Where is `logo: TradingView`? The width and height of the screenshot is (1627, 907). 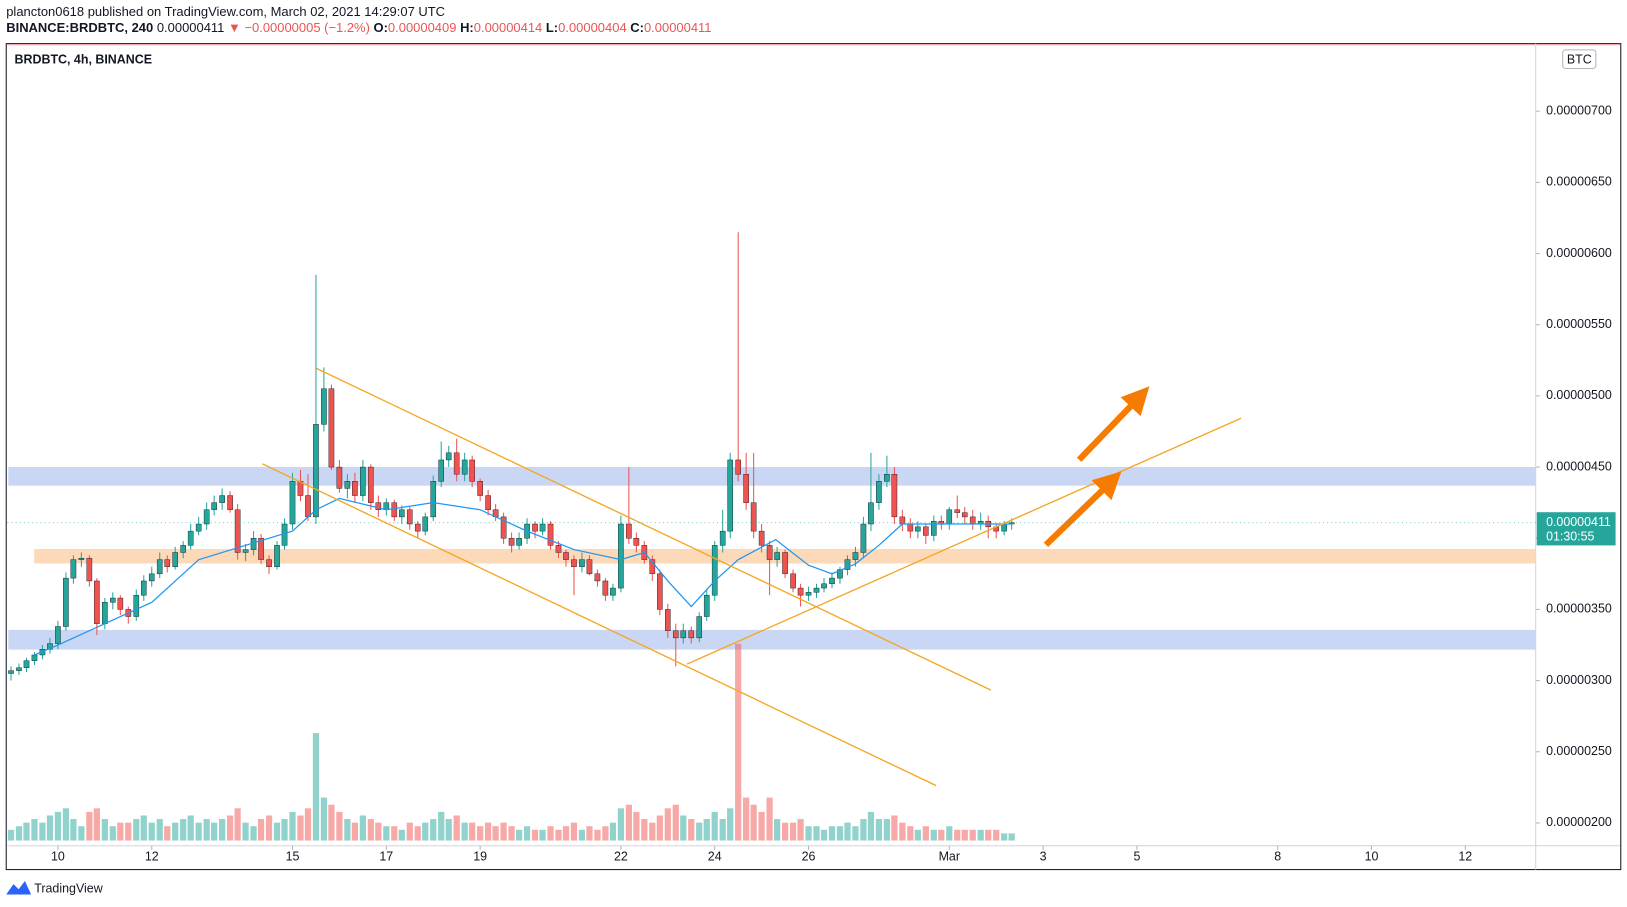 logo: TradingView is located at coordinates (55, 888).